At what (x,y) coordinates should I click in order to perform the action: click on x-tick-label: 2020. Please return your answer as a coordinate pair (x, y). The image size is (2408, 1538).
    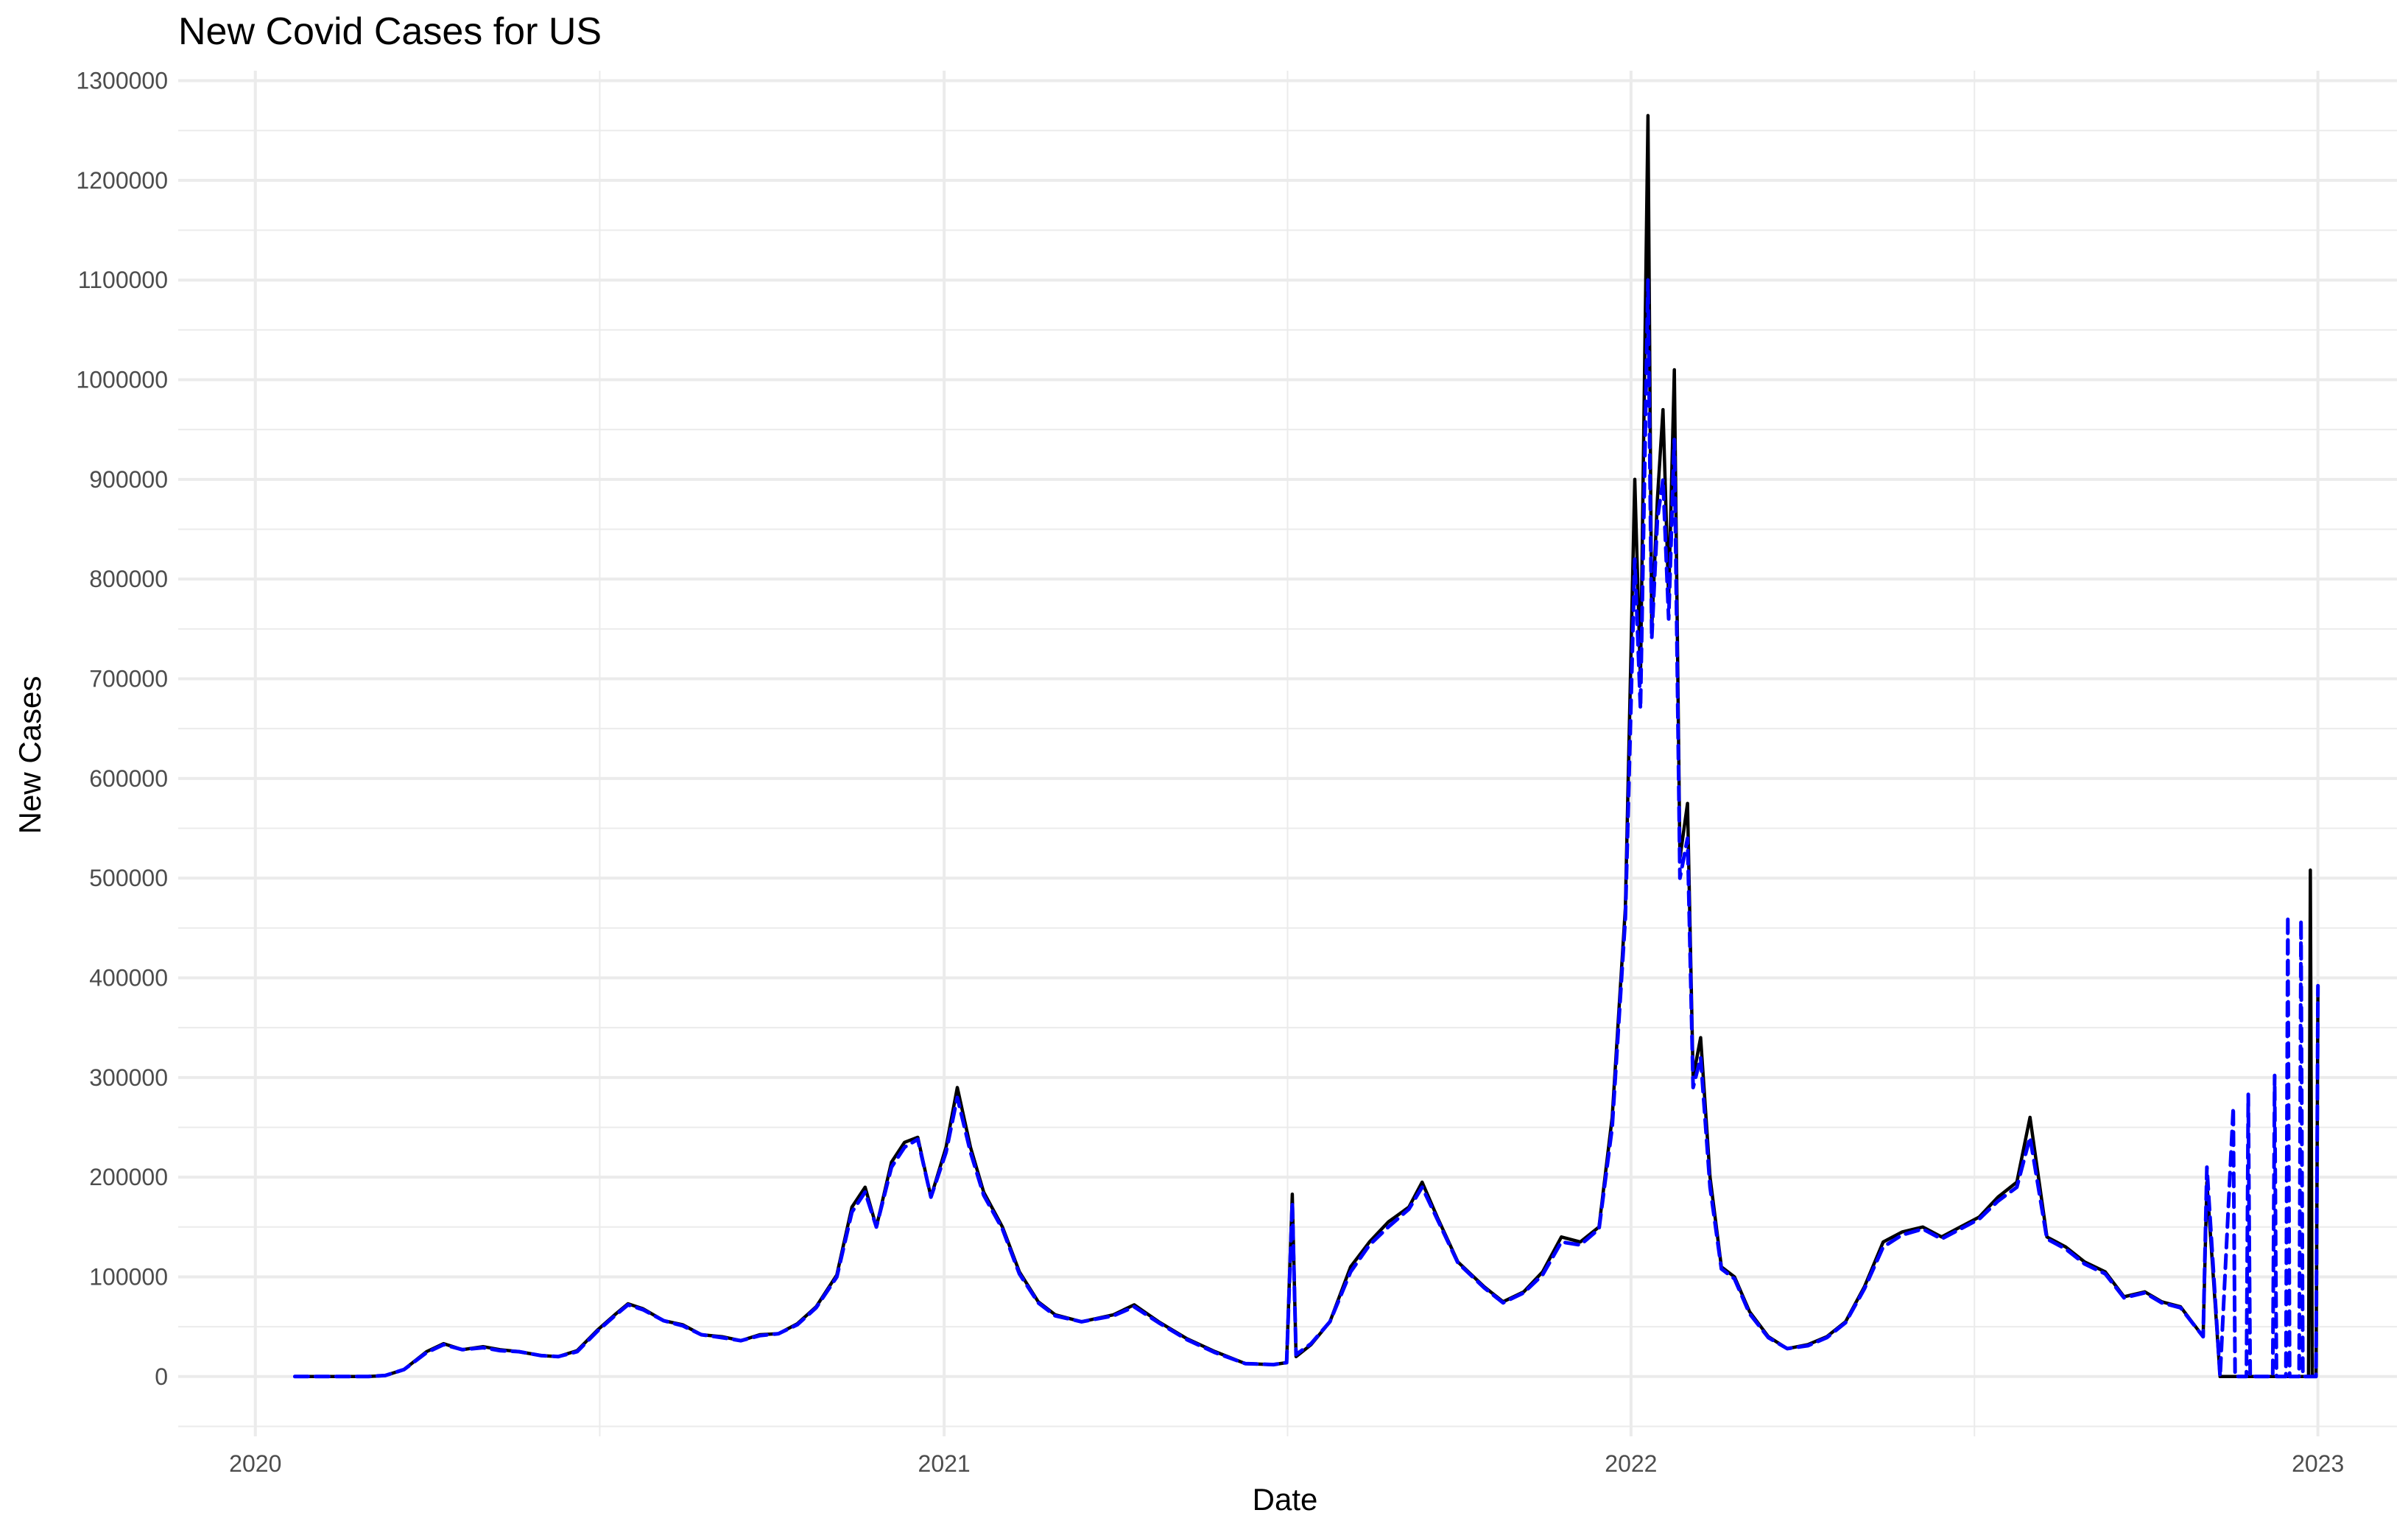
    Looking at the image, I should click on (255, 1463).